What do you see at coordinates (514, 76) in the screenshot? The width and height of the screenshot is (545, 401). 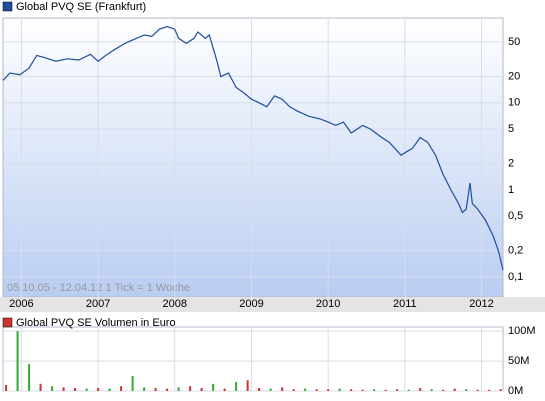 I see `y-tick-label: 20` at bounding box center [514, 76].